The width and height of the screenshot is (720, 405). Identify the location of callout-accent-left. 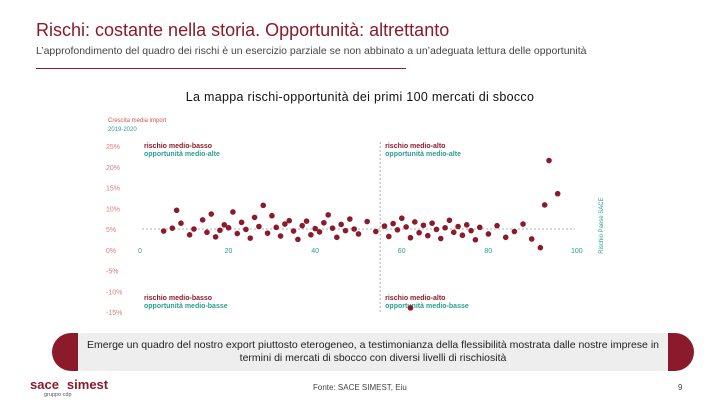
(65, 352).